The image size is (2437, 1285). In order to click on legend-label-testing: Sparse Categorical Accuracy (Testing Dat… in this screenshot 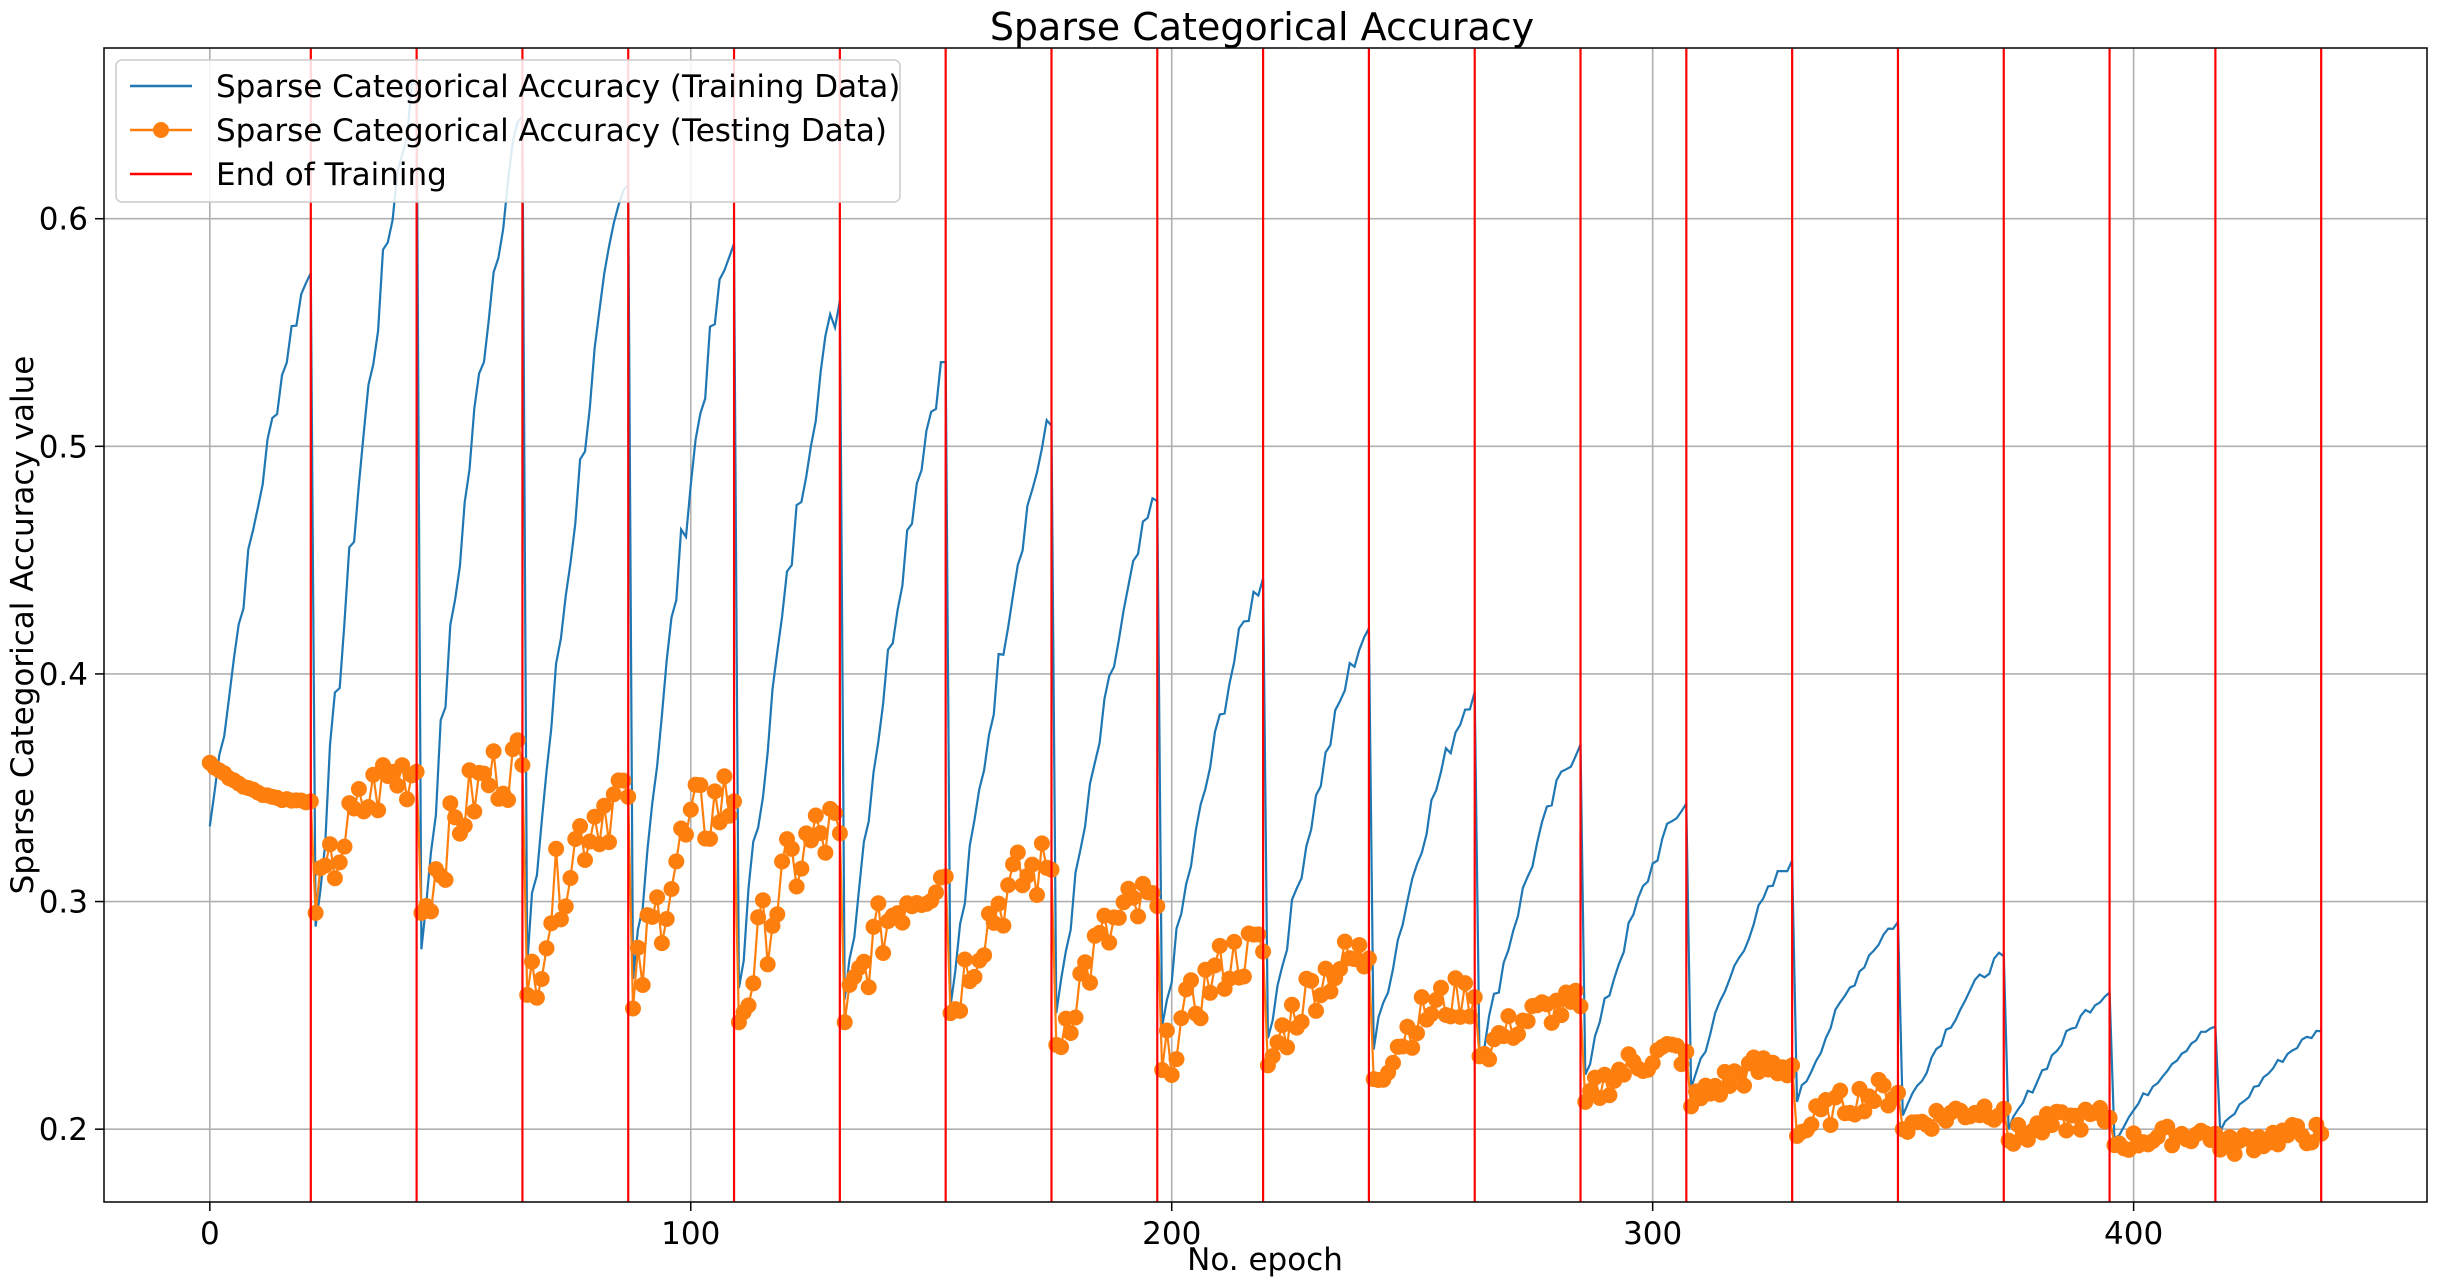, I will do `click(551, 131)`.